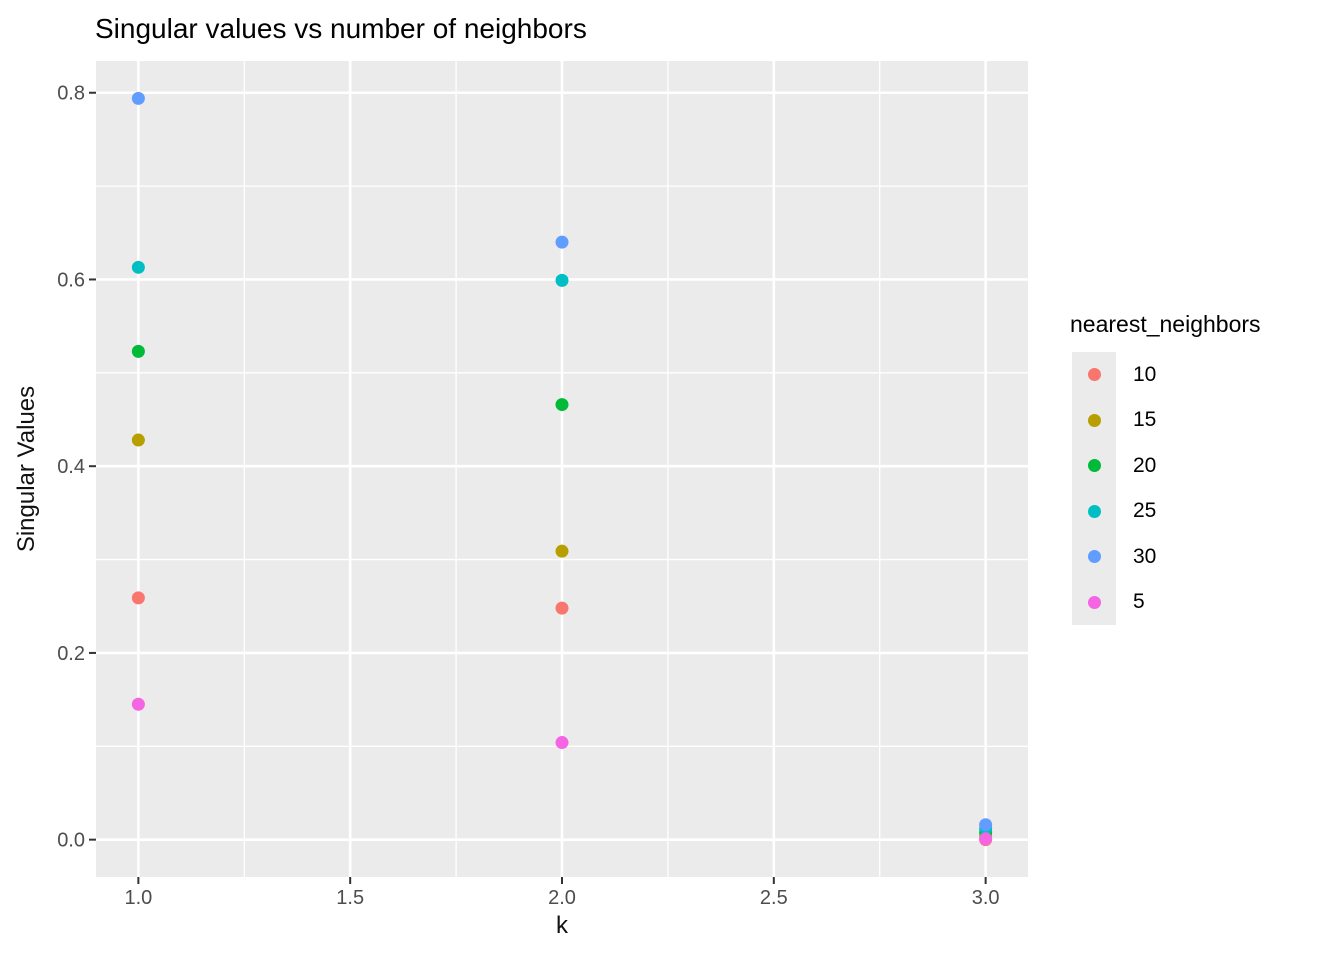 This screenshot has height=960, width=1344. I want to click on point-k2-nn25, so click(562, 280).